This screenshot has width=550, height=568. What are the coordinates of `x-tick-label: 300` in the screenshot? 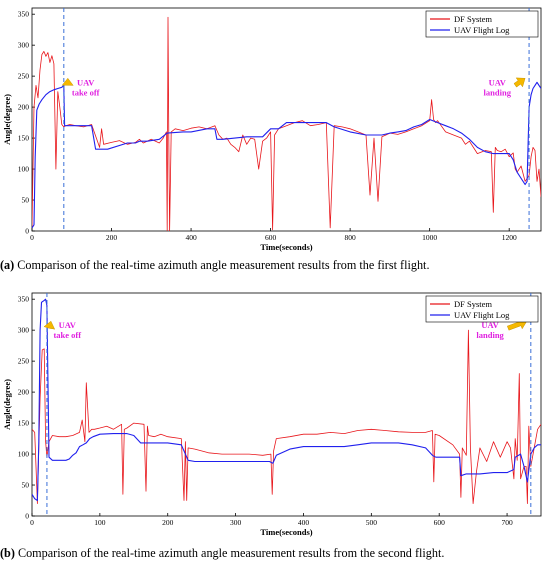 It's located at (236, 522).